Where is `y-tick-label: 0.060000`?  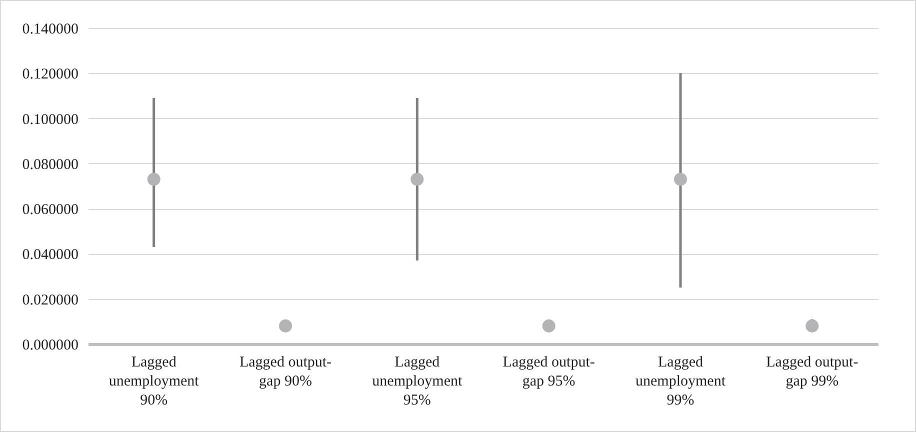
y-tick-label: 0.060000 is located at coordinates (50, 210).